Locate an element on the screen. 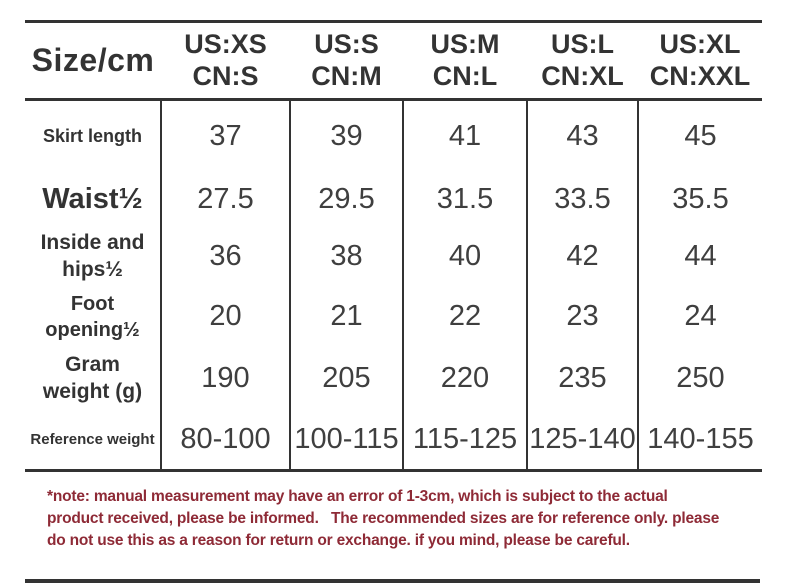 This screenshot has width=790, height=584. table-row-gram-weight: Gram weight (g) 190 205 220 235 250 is located at coordinates (393, 378).